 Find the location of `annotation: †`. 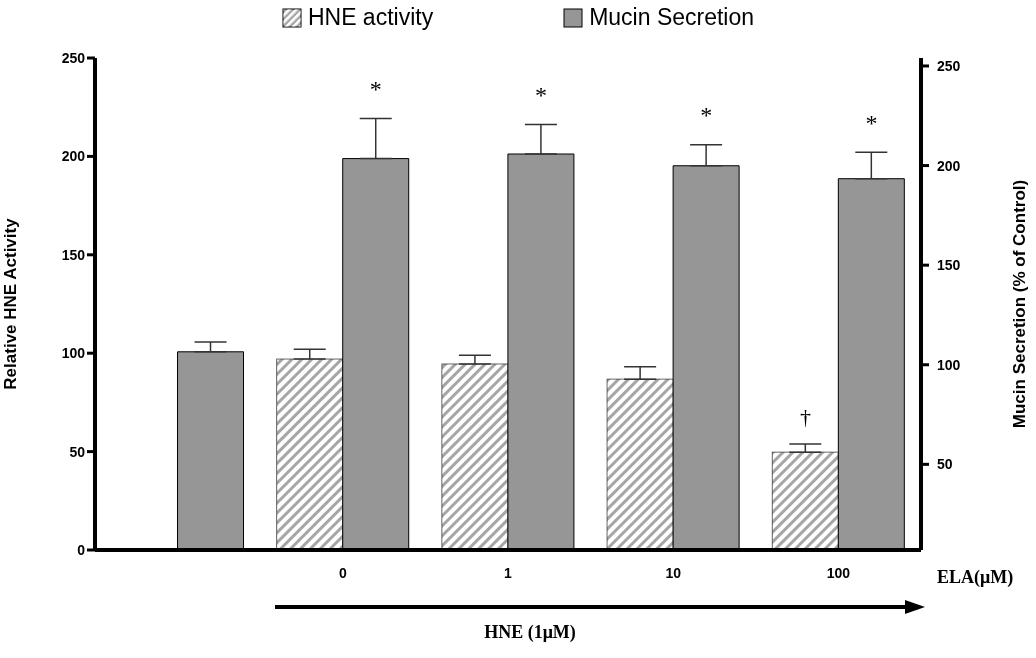

annotation: † is located at coordinates (805, 416).